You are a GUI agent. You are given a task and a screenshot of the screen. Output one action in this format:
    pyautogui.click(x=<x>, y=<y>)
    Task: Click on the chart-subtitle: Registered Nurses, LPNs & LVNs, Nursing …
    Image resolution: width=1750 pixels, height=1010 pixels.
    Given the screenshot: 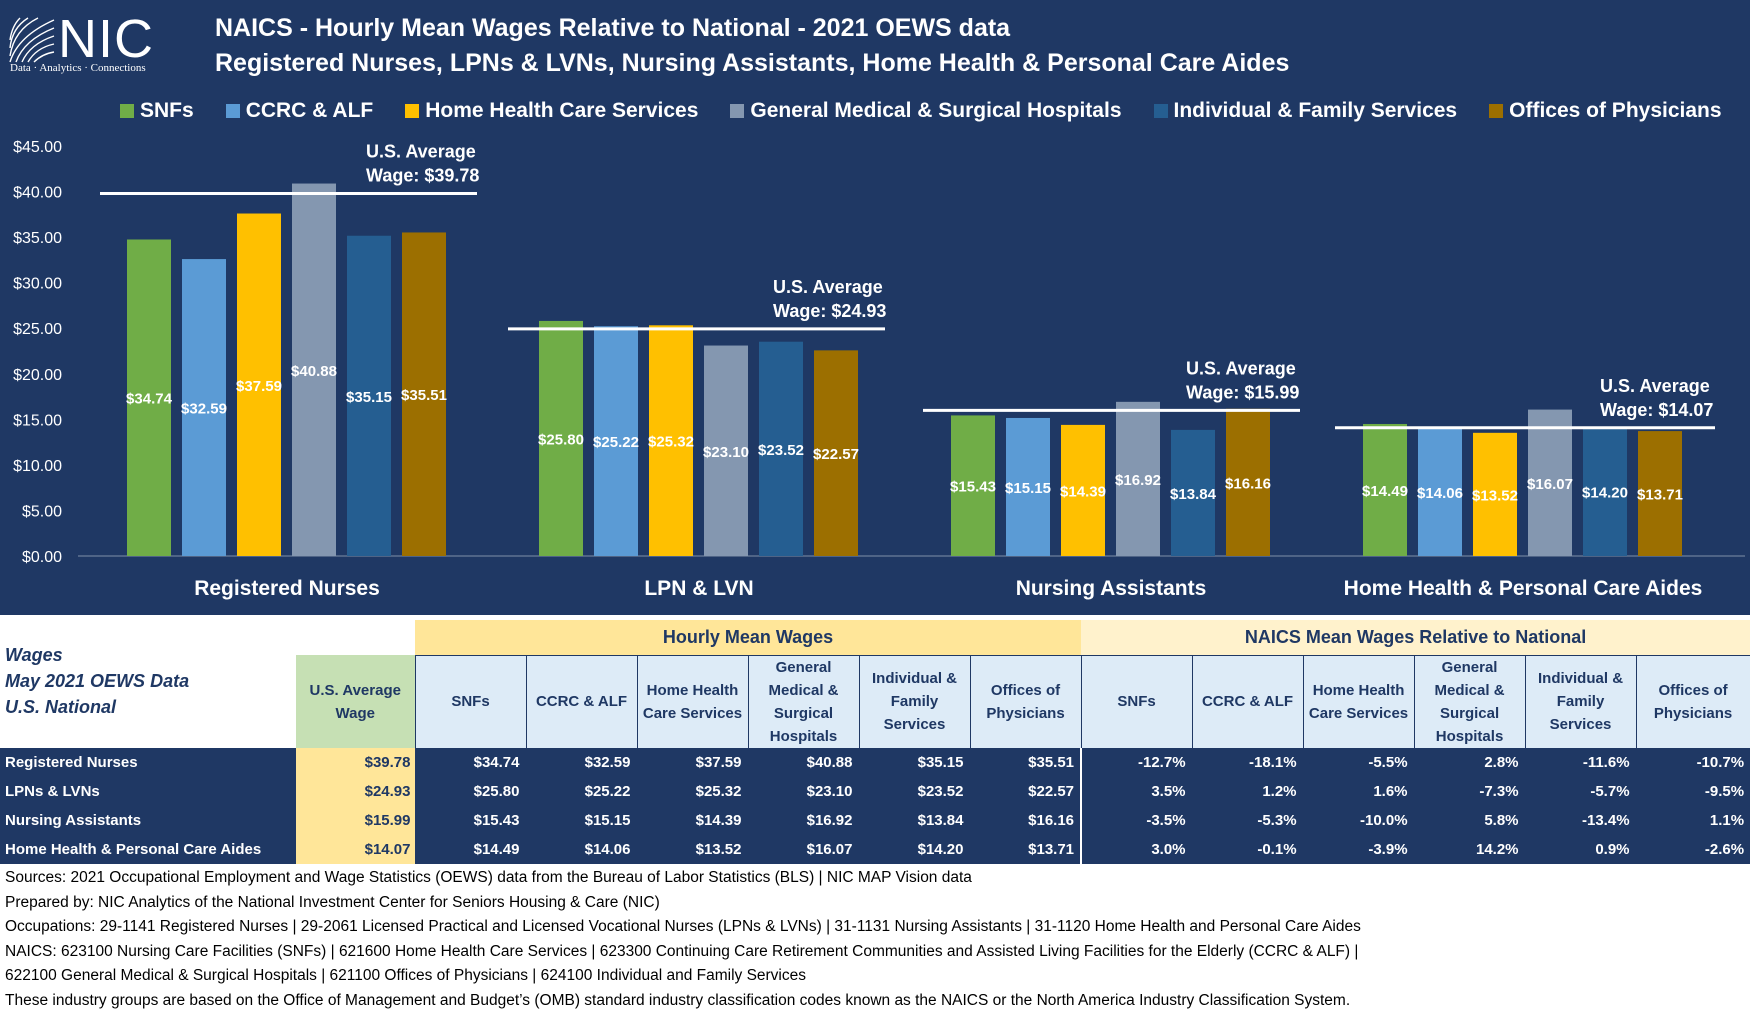 What is the action you would take?
    pyautogui.click(x=752, y=63)
    